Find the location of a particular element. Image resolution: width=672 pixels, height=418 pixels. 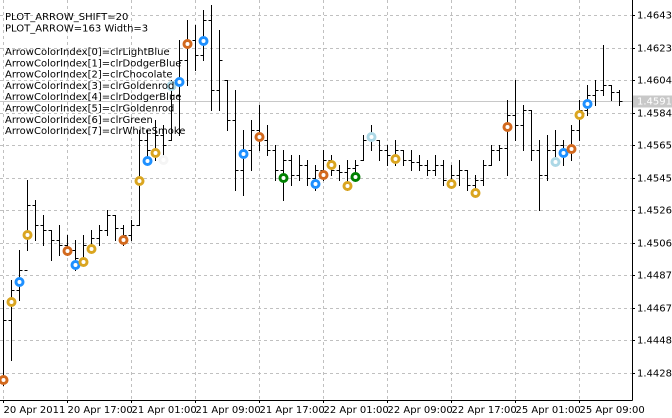

x-tick-label: 25 Apr 09:00 is located at coordinates (612, 410).